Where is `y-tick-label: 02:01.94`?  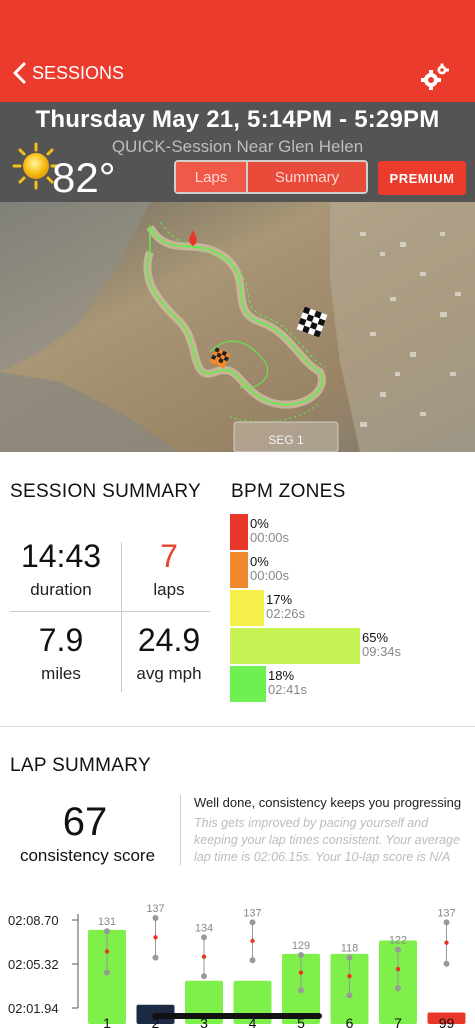
y-tick-label: 02:01.94 is located at coordinates (33, 1008).